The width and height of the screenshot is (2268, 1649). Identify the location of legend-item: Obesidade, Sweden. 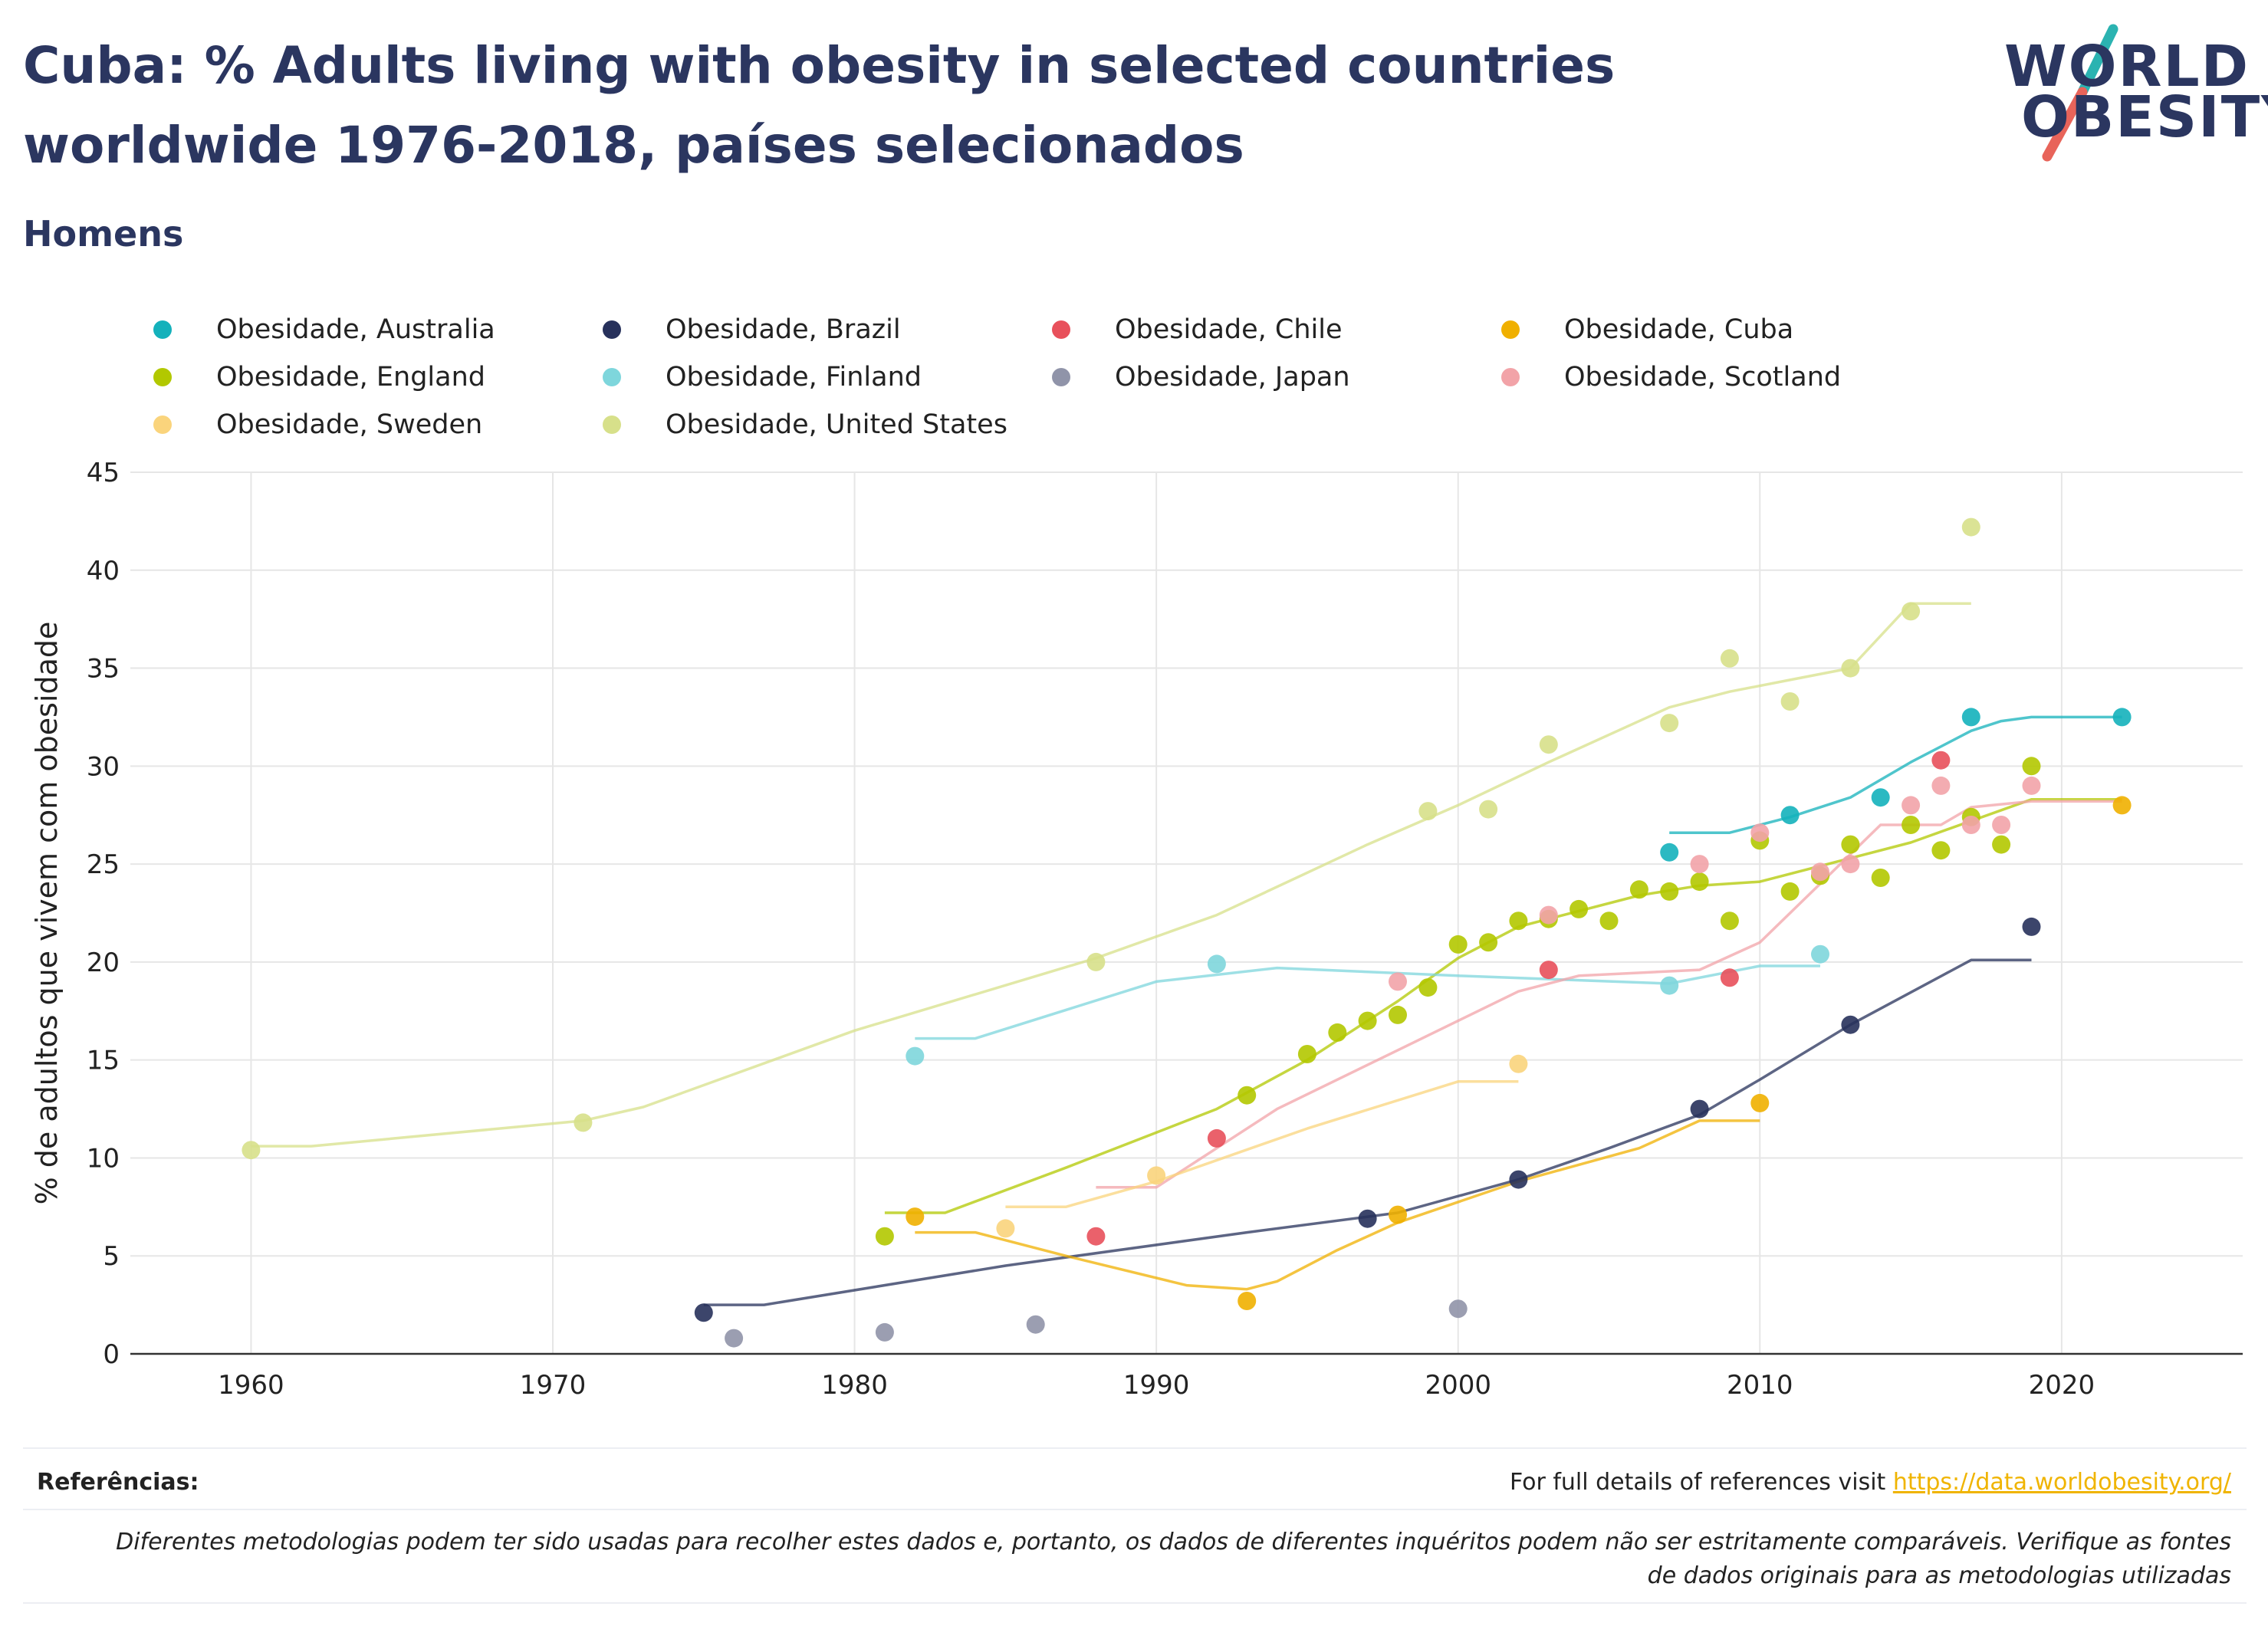
(317, 425).